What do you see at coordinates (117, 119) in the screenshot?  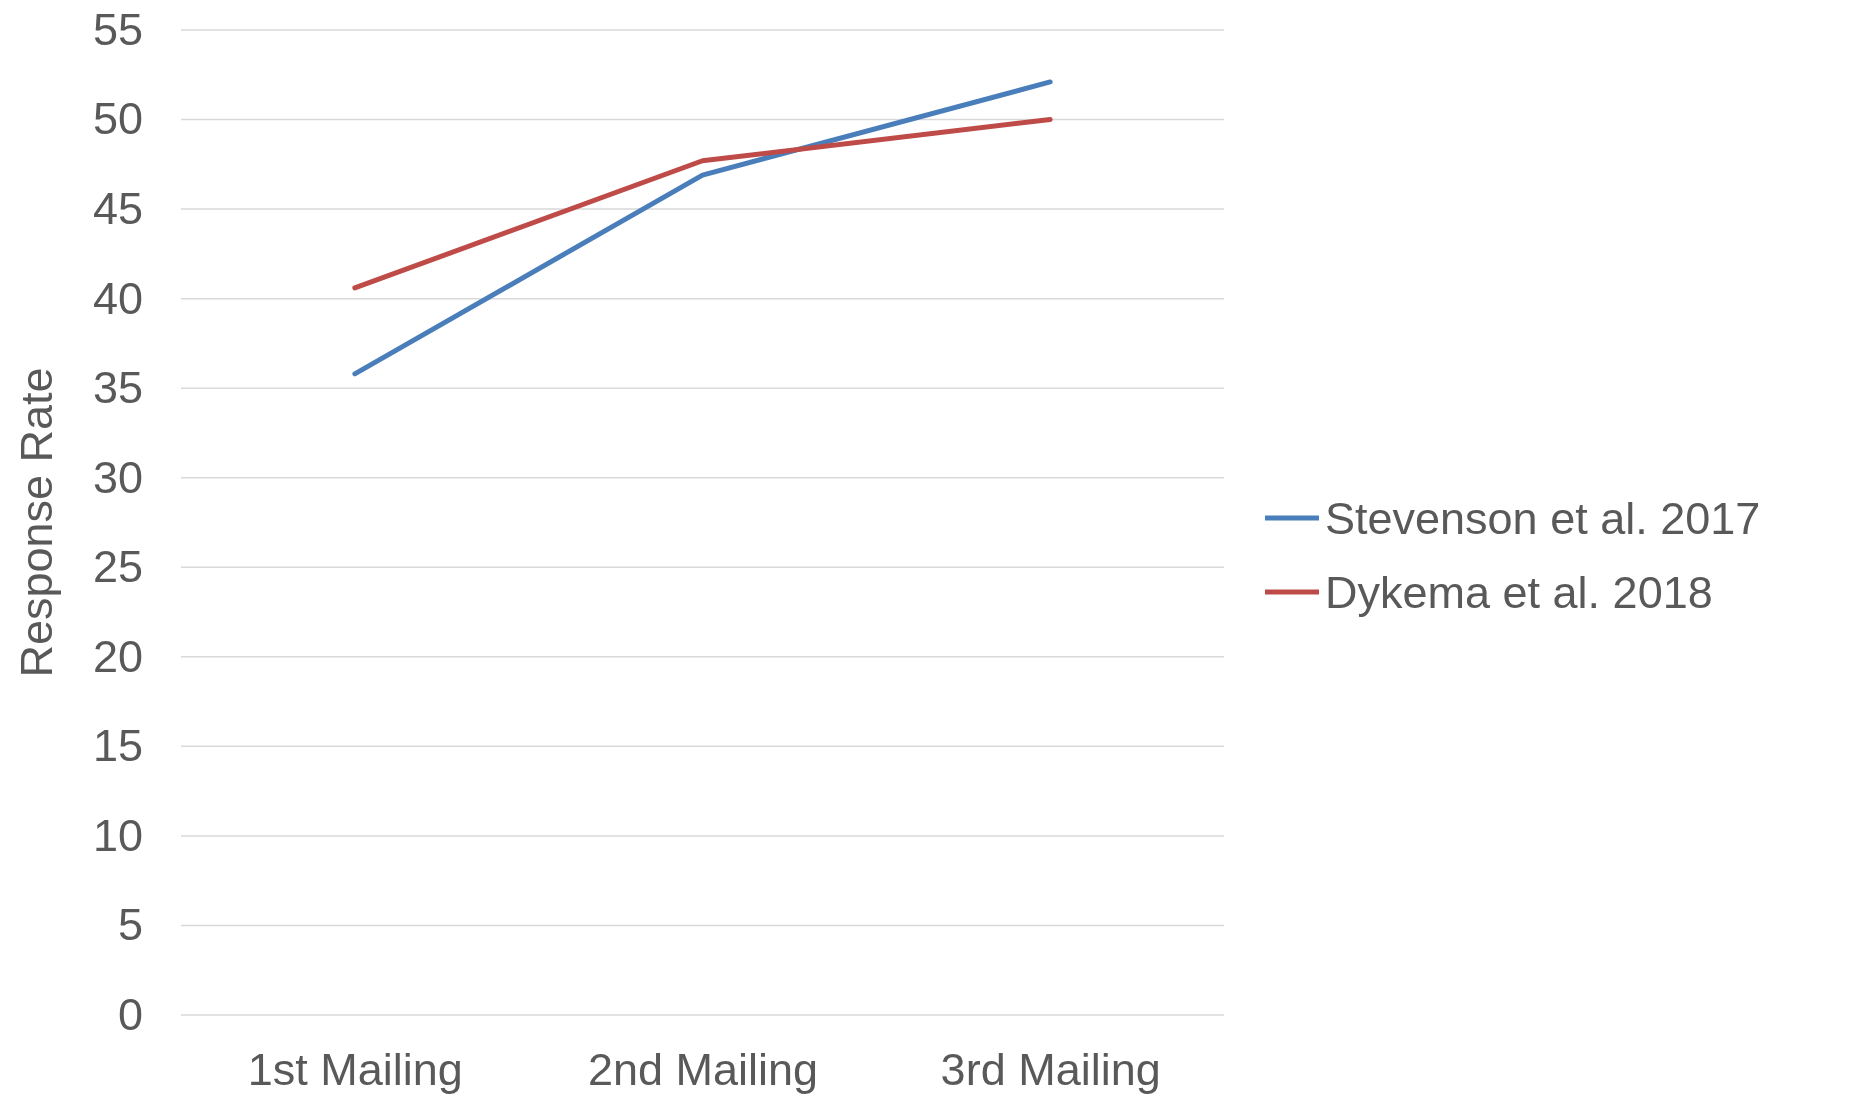 I see `y-tick-label: 50` at bounding box center [117, 119].